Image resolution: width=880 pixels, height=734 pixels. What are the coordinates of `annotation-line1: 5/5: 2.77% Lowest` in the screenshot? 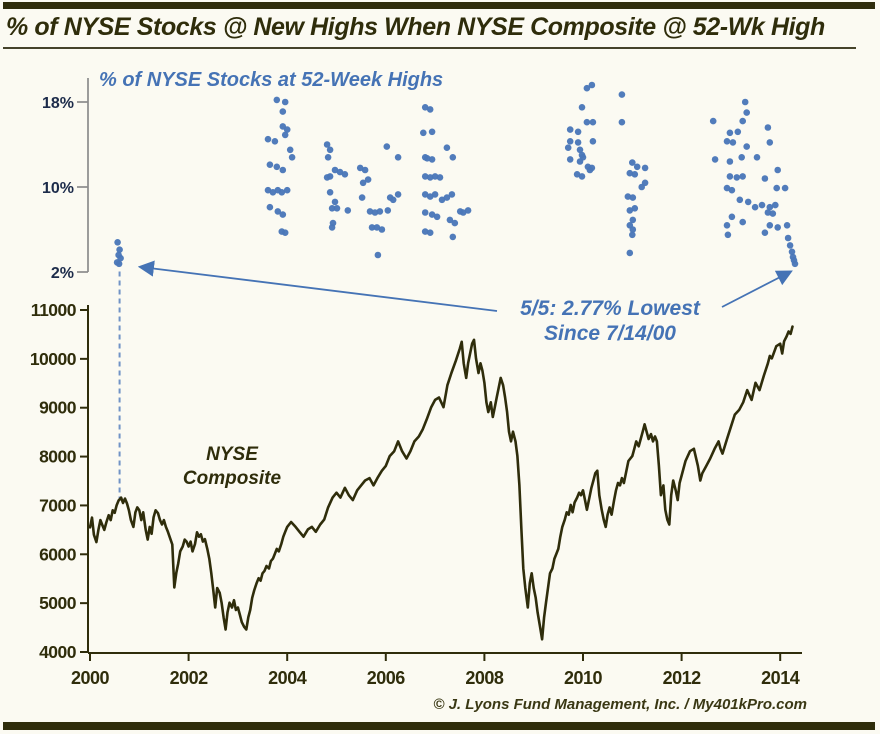 It's located at (610, 308).